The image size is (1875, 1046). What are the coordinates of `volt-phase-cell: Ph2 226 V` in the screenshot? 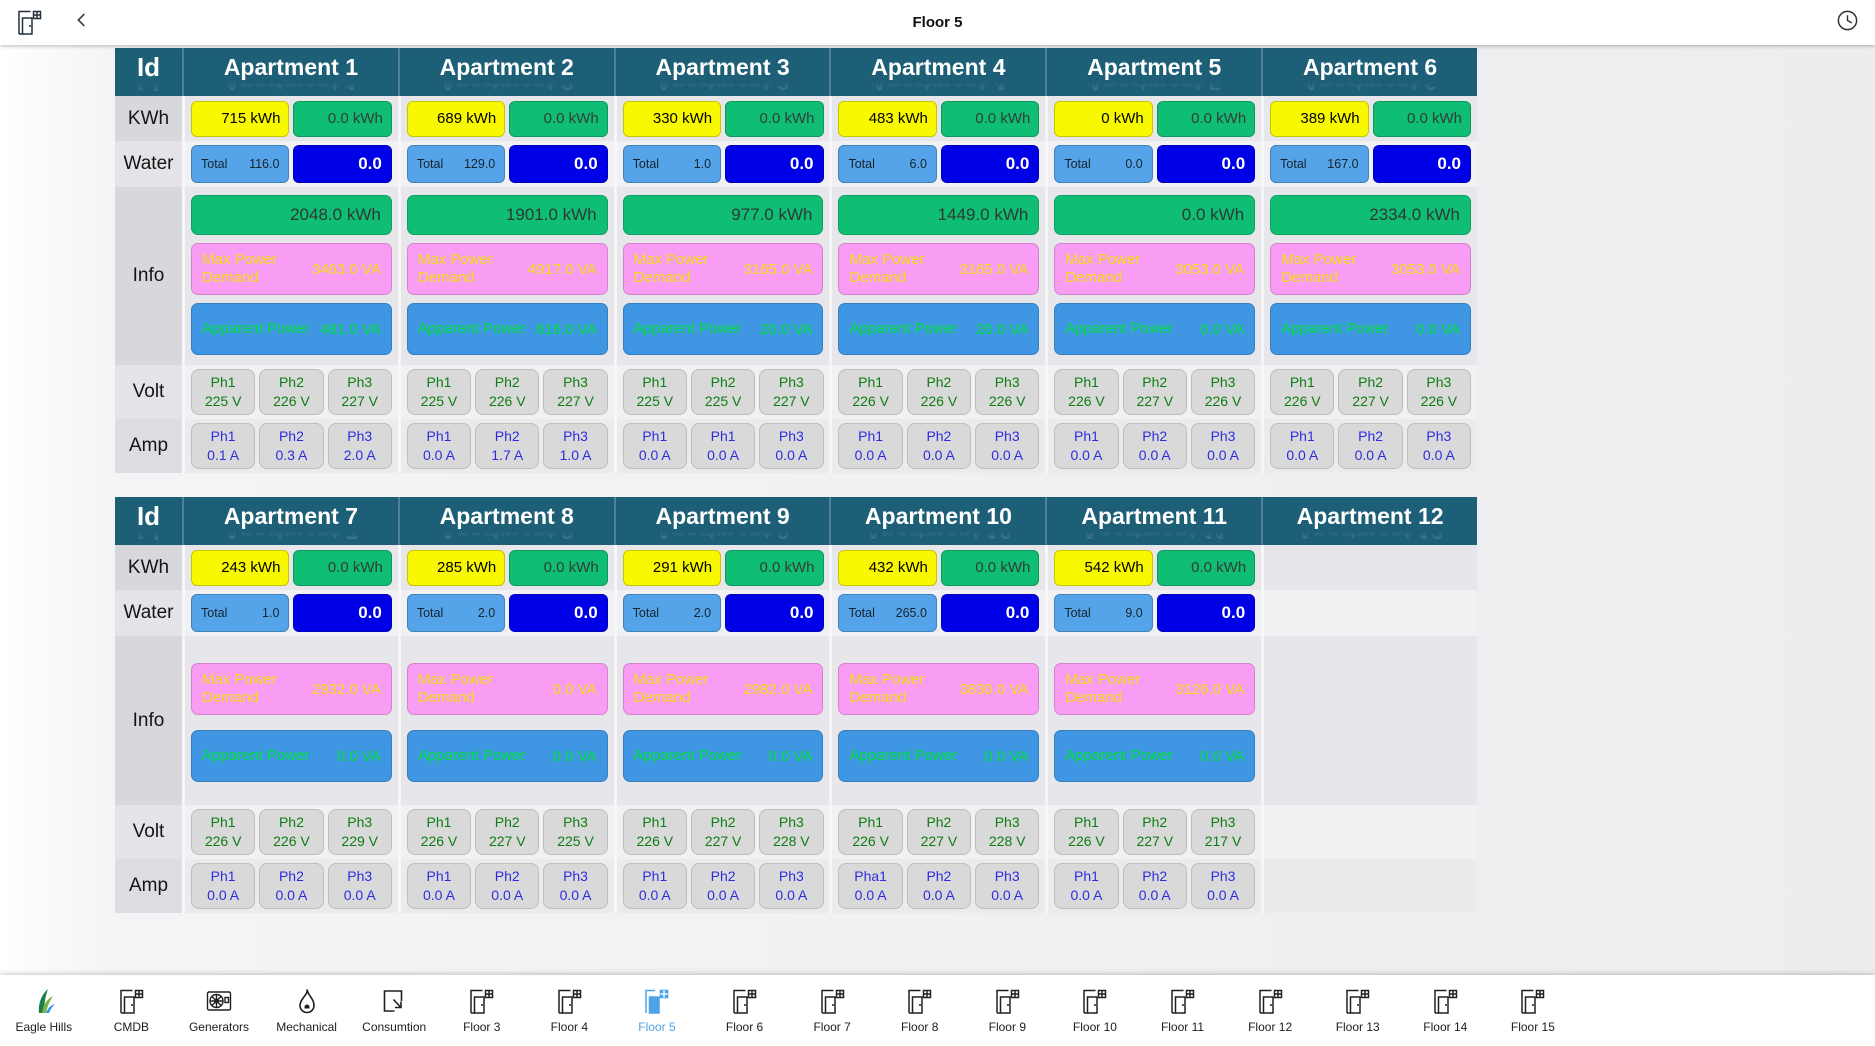 It's located at (291, 392).